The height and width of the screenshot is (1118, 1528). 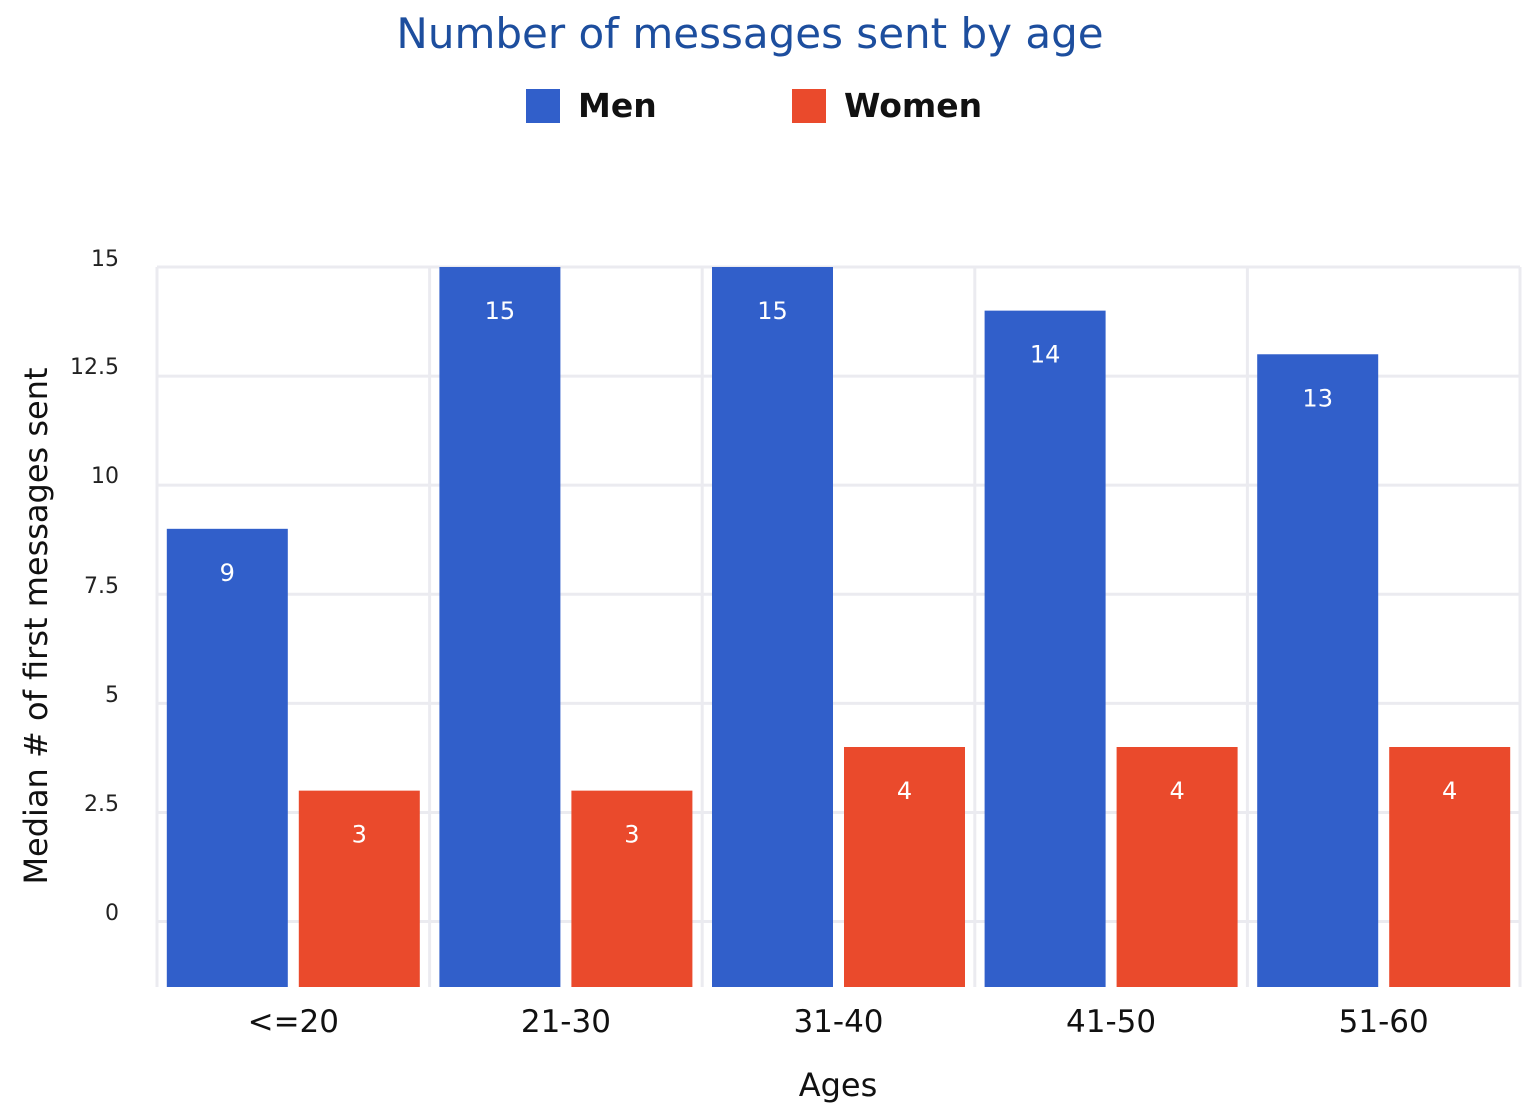 What do you see at coordinates (617, 105) in the screenshot?
I see `legend-label-men: Men` at bounding box center [617, 105].